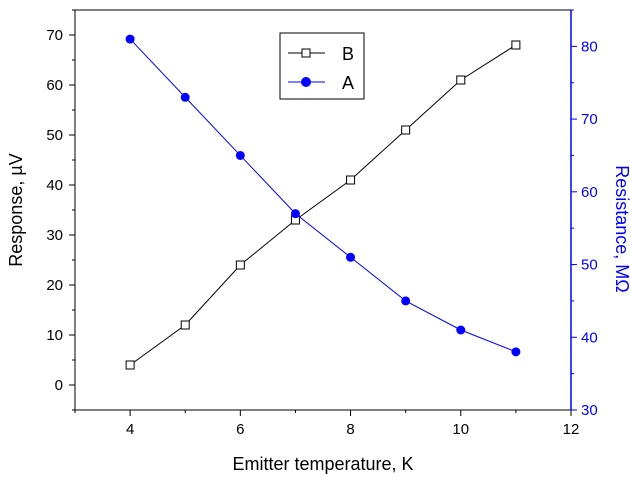 This screenshot has height=477, width=630. What do you see at coordinates (306, 53) in the screenshot?
I see `legend-marker-b` at bounding box center [306, 53].